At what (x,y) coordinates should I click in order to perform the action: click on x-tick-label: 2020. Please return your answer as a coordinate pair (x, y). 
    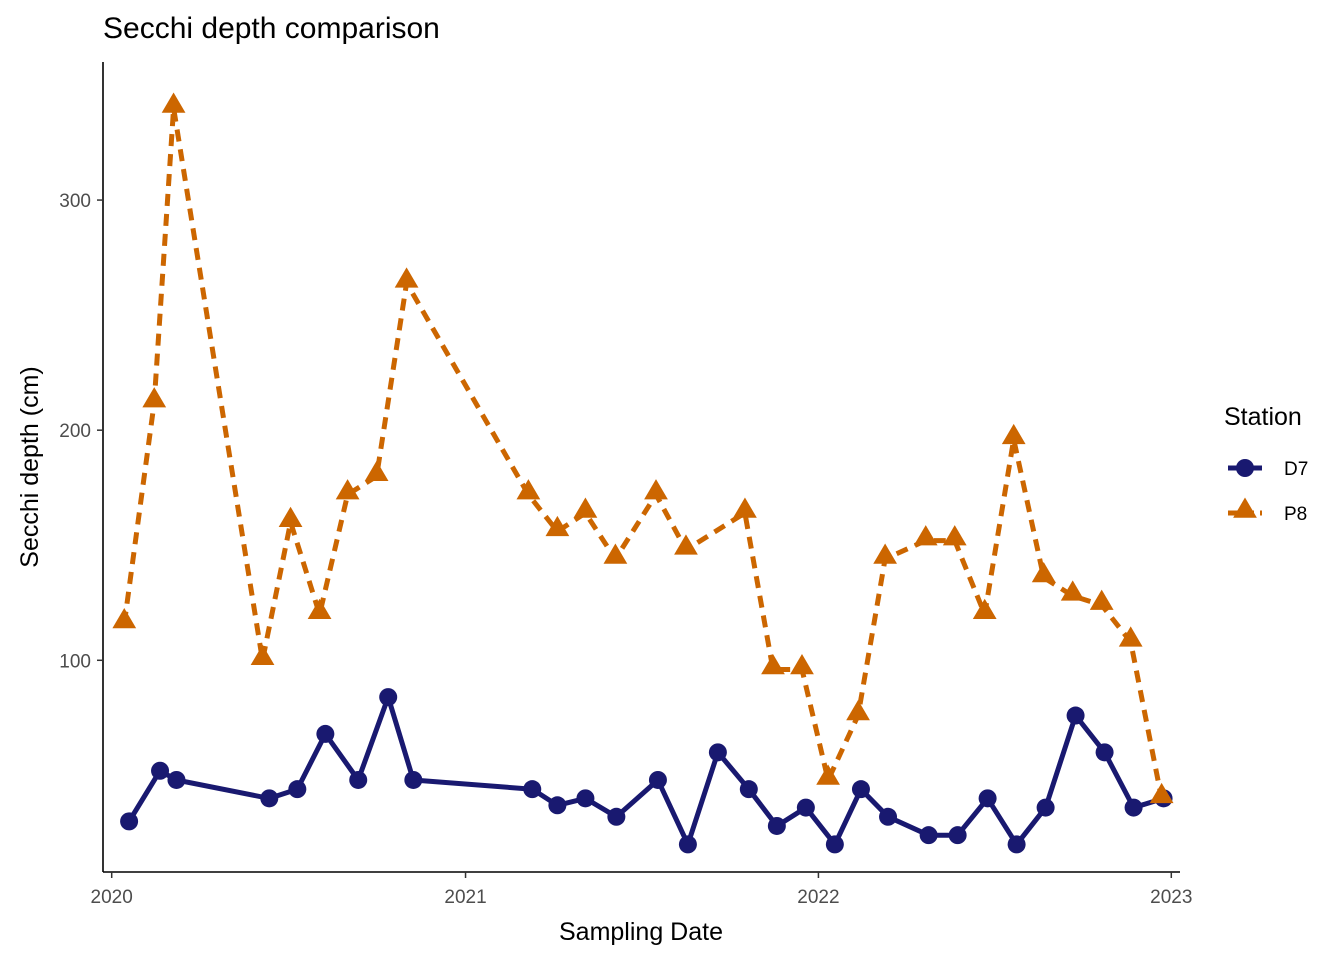
    Looking at the image, I should click on (112, 897).